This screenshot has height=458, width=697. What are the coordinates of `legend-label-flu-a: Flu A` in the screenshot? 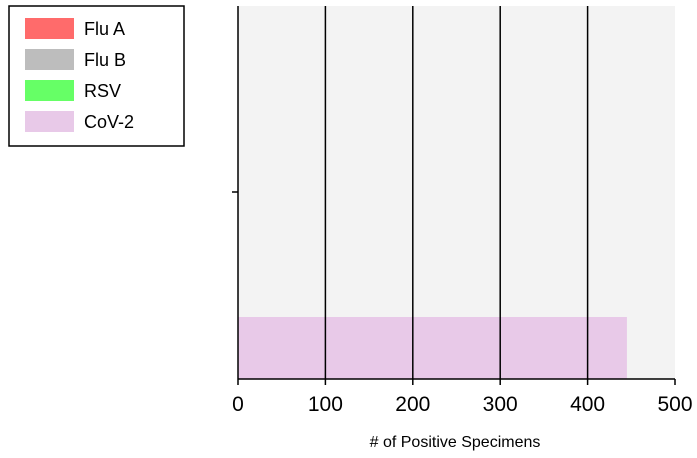 It's located at (104, 29).